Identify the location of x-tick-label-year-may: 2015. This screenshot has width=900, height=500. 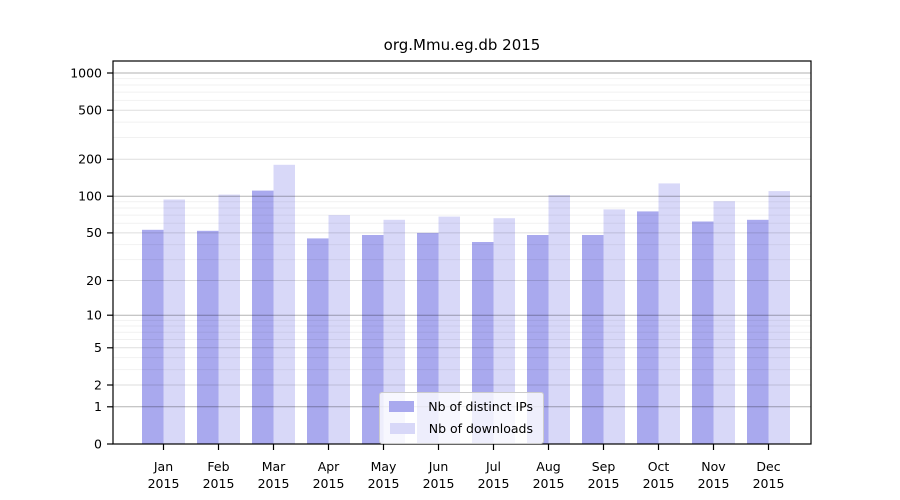
(384, 483).